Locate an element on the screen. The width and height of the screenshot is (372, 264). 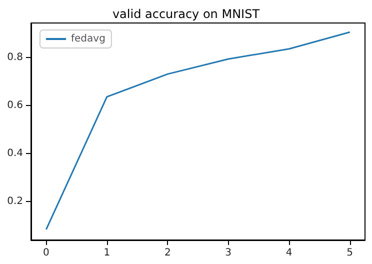
x-tick-label: 5 is located at coordinates (350, 253).